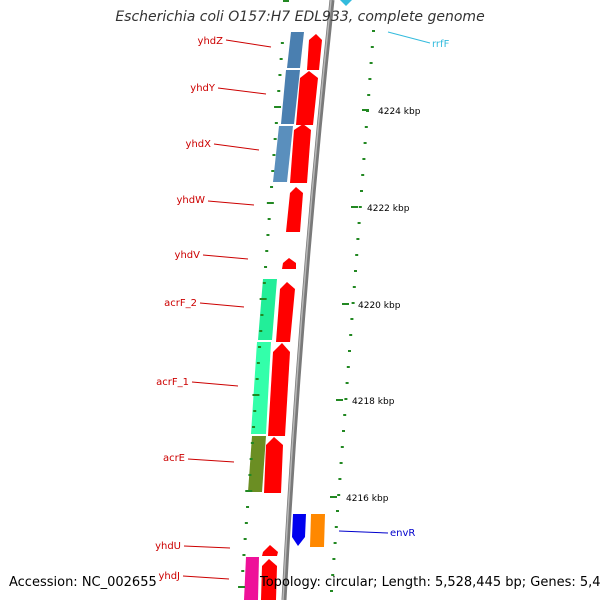  I want to click on label-yhdZ: yhdZ, so click(211, 41).